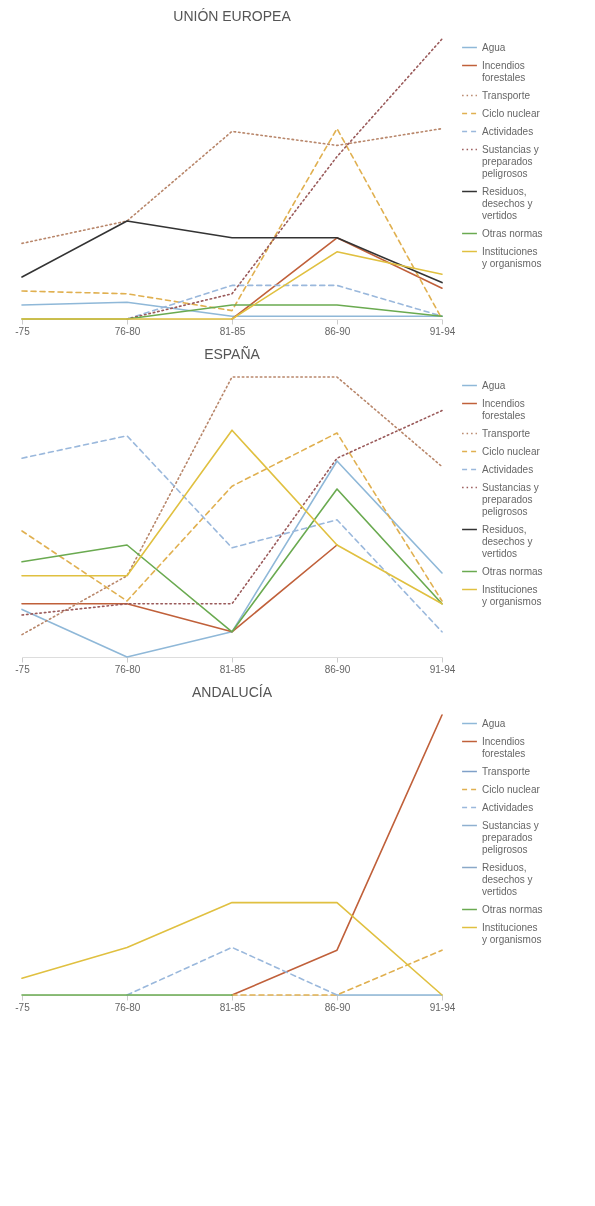 This screenshot has width=595, height=1206. What do you see at coordinates (232, 692) in the screenshot?
I see `chart-title: ANDALUCÍA` at bounding box center [232, 692].